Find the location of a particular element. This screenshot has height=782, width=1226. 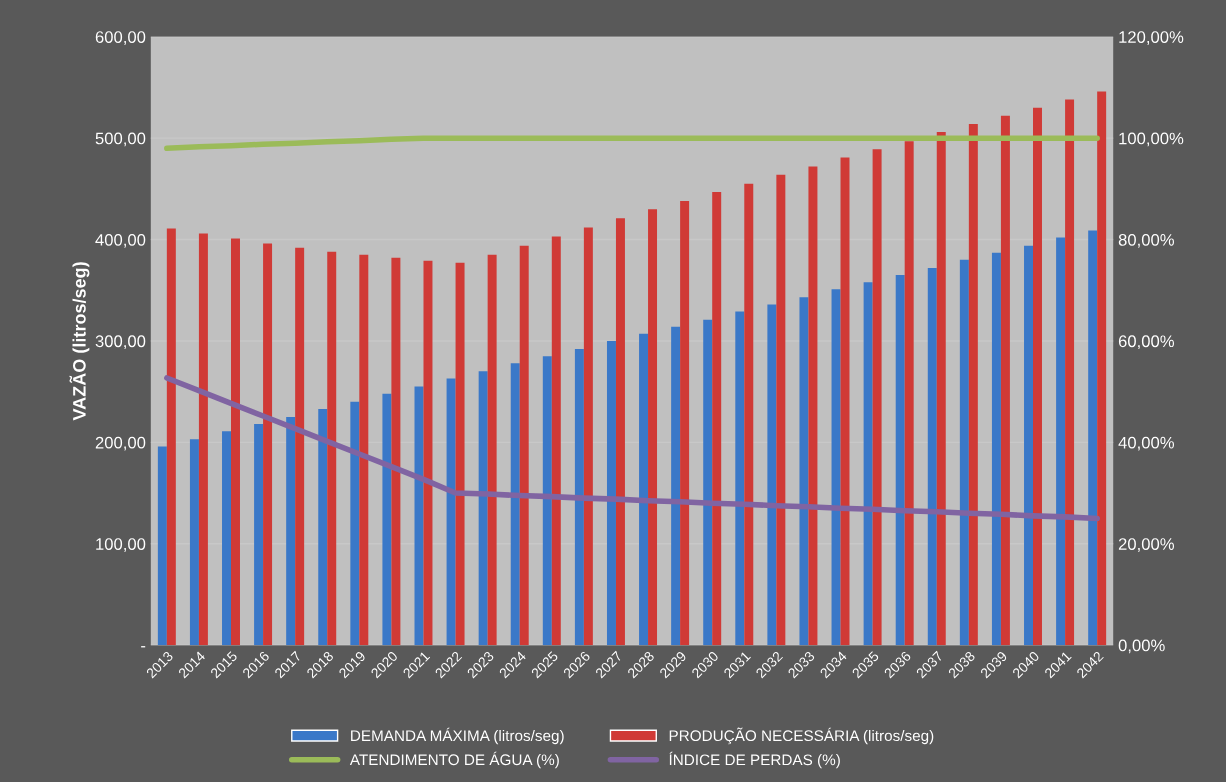

y-tick-label: 200,00 is located at coordinates (120, 443).